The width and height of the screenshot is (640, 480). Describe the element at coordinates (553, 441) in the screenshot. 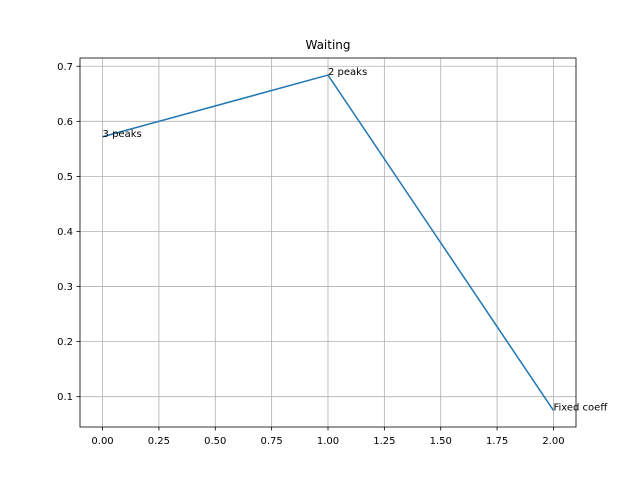

I see `x-tick-label: 2.00` at that location.